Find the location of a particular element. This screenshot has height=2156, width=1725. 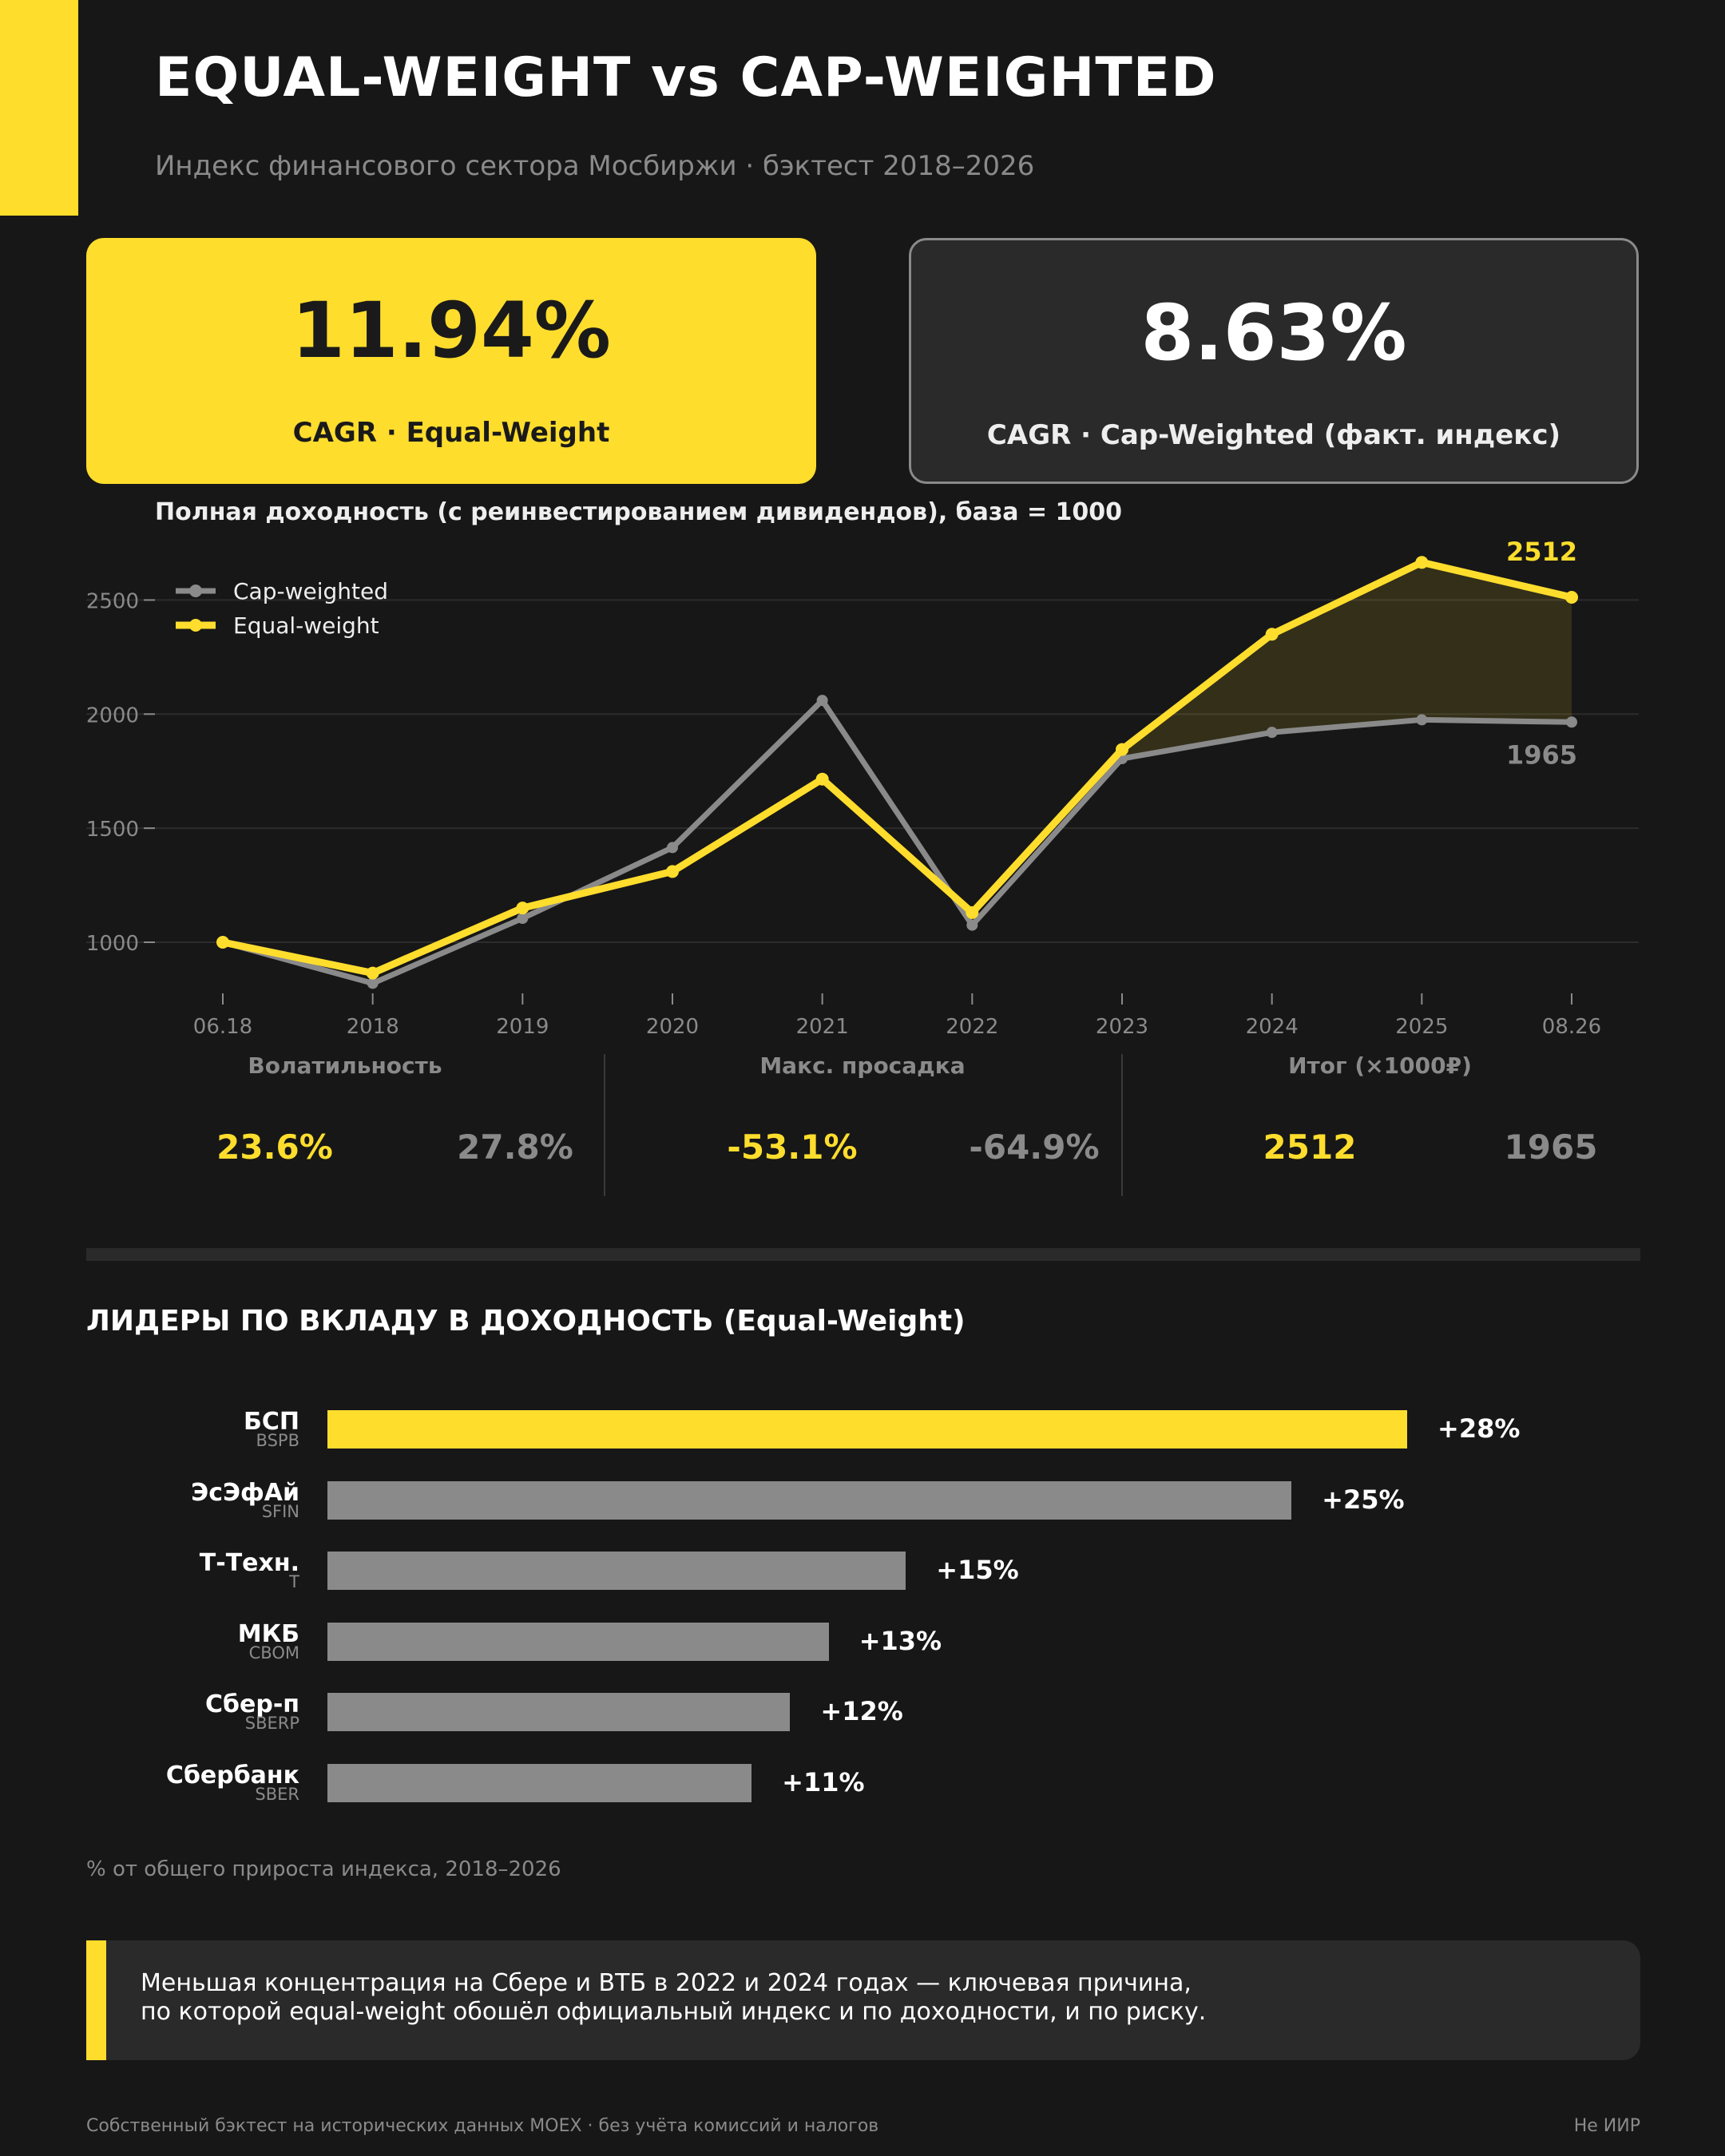

callout-box is located at coordinates (863, 2000).